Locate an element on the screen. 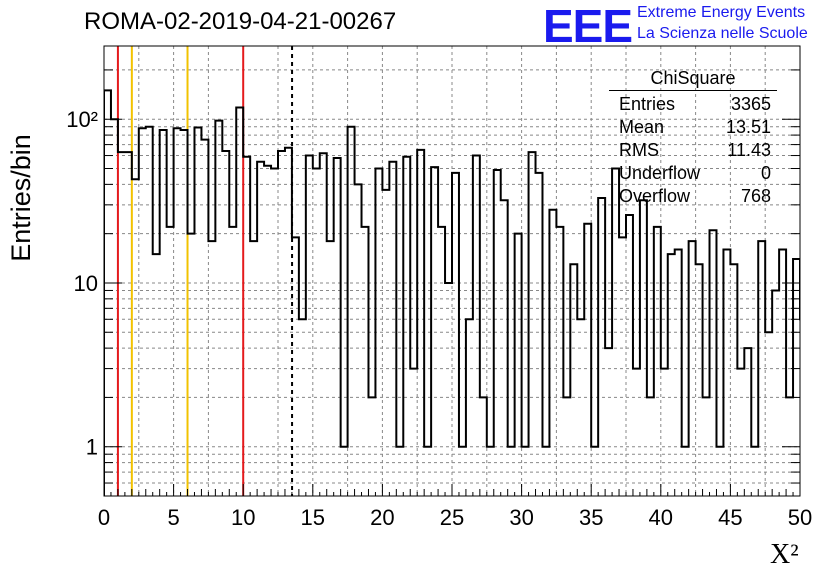  x-axis-label-text: X² is located at coordinates (784, 554).